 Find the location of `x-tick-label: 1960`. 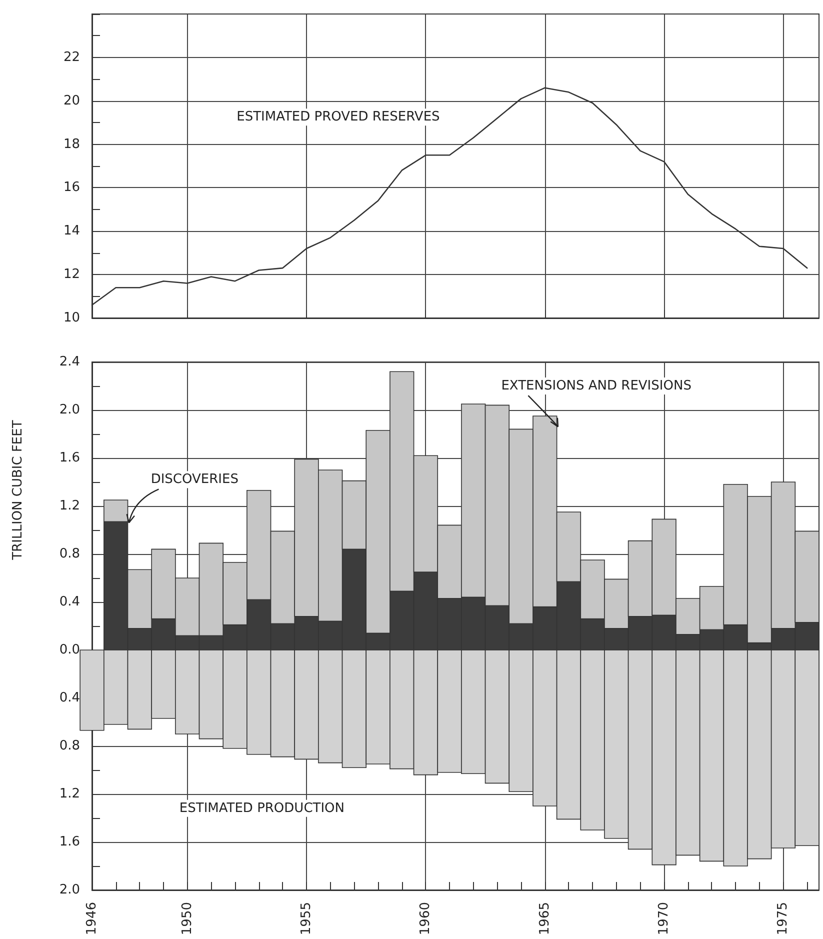

x-tick-label: 1960 is located at coordinates (426, 919).